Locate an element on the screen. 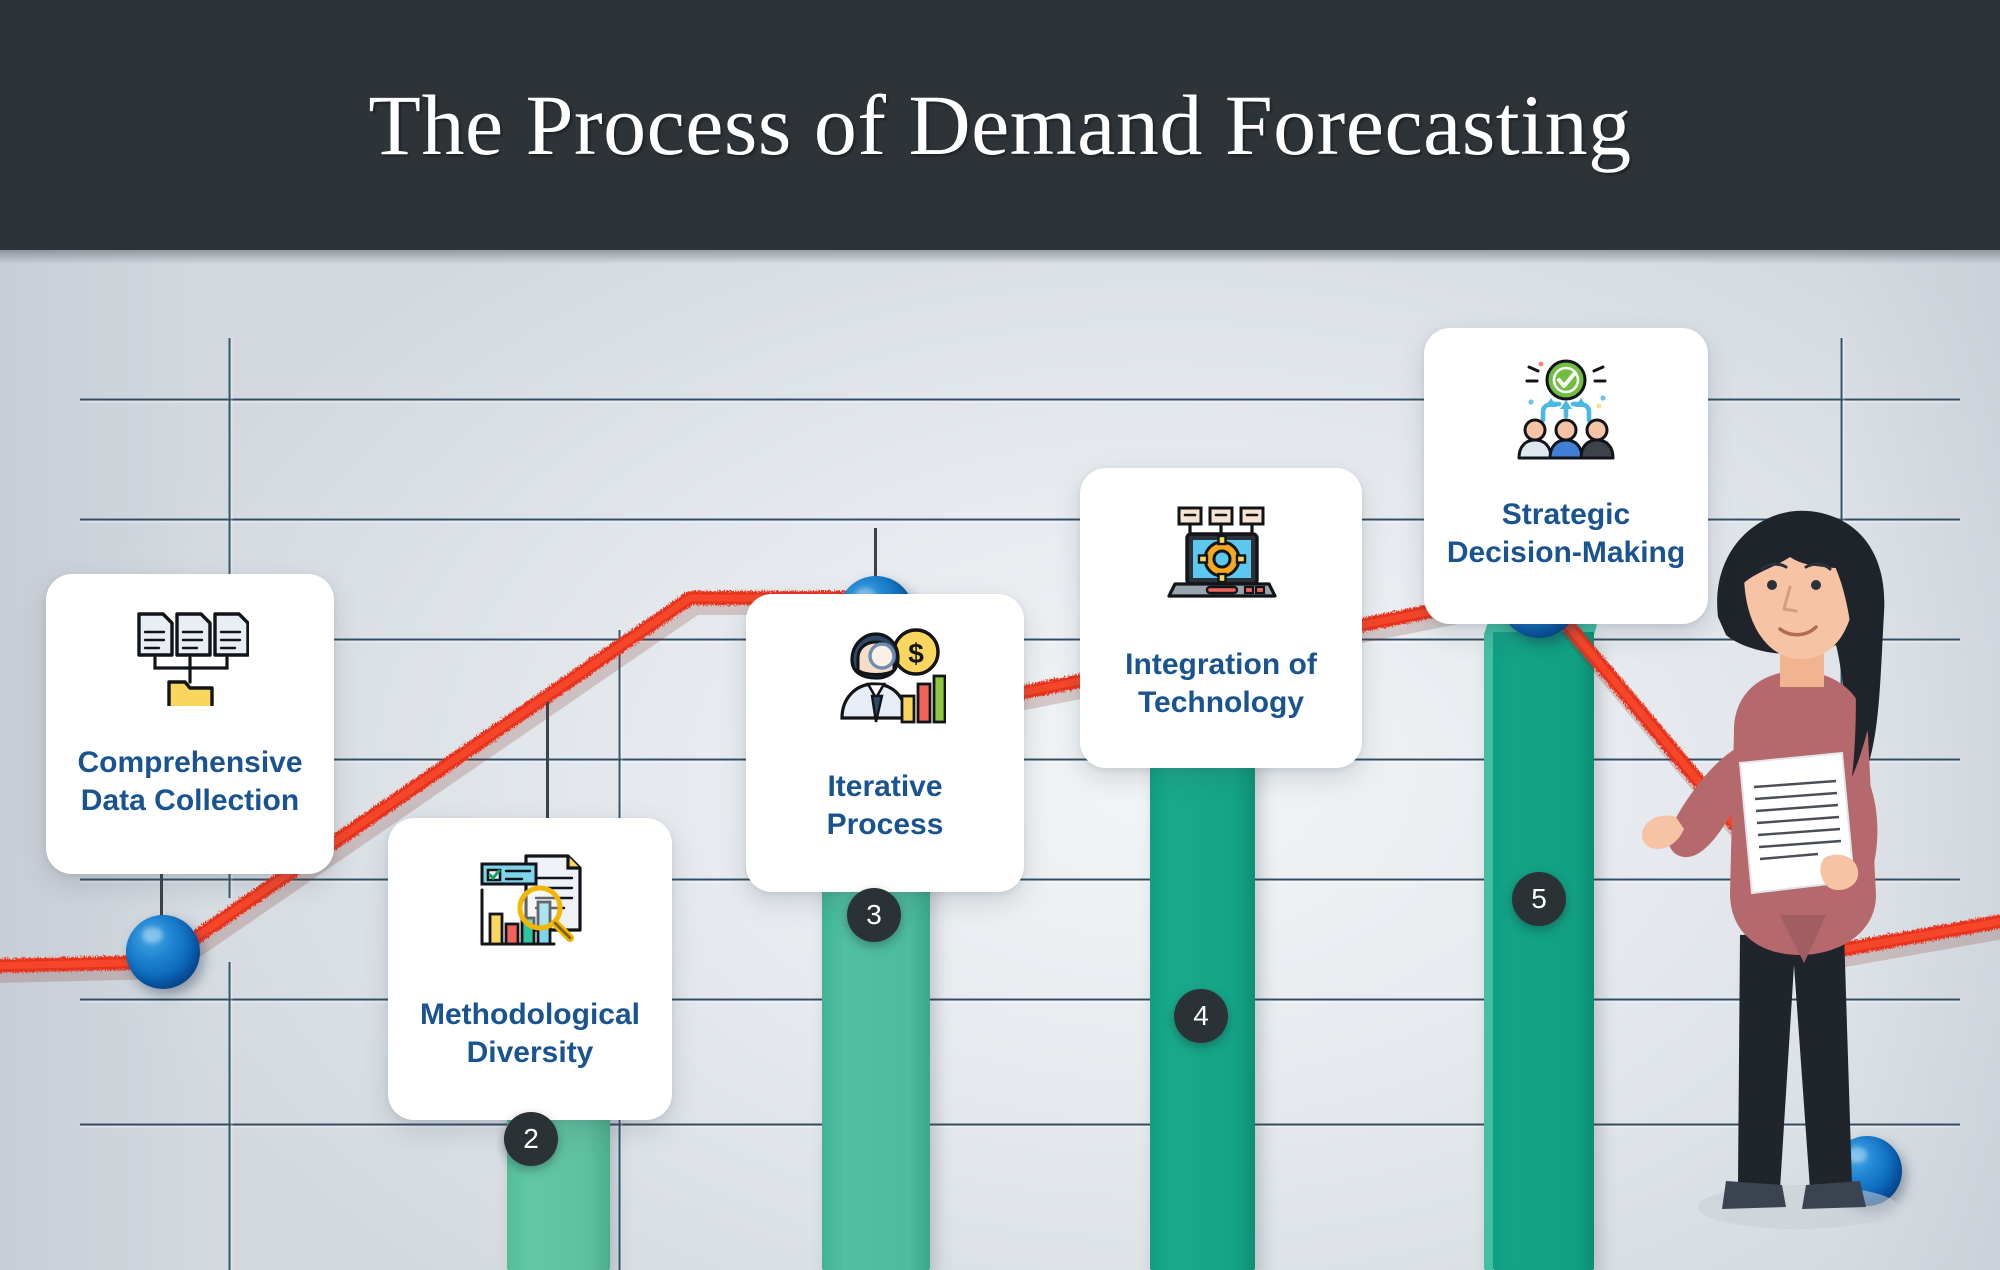 The height and width of the screenshot is (1270, 2000). step-badge-2: 2 is located at coordinates (531, 1139).